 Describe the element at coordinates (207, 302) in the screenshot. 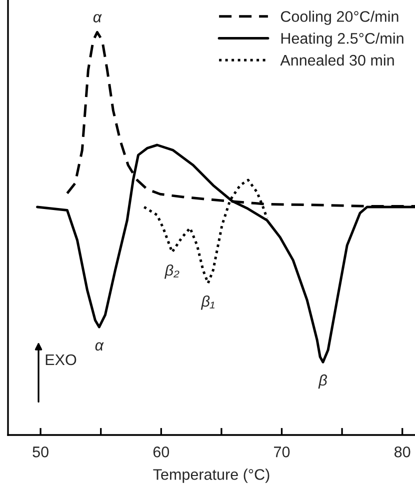

I see `annotation: β₁` at that location.